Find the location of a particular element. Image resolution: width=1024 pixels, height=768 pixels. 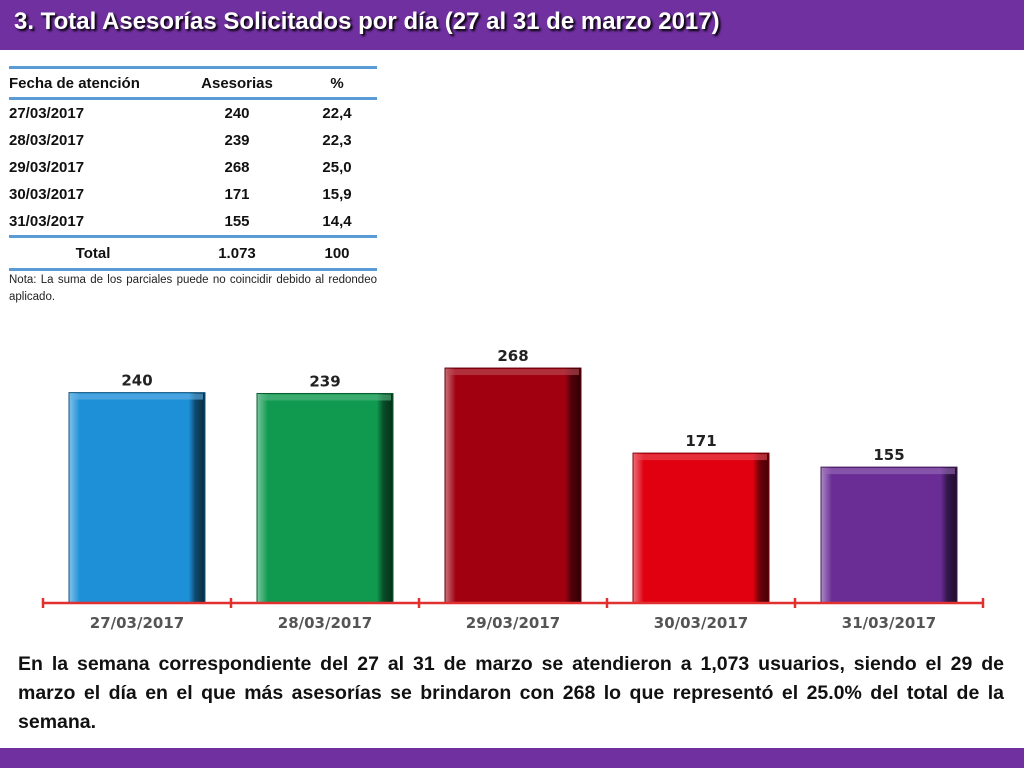

row-date: 30/03/2017 is located at coordinates (47, 194).